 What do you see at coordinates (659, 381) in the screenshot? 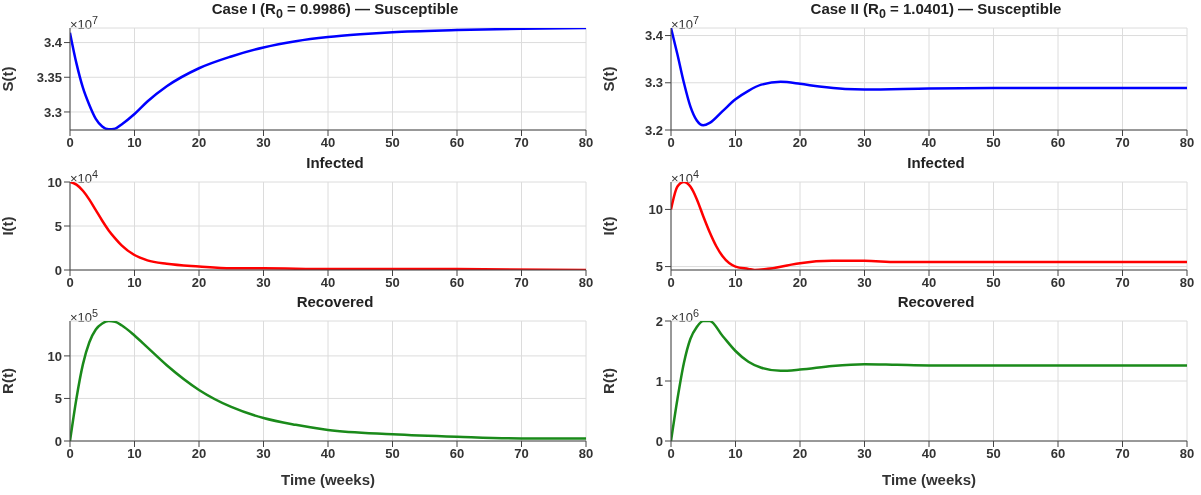
I see `y-tick-label: 1` at bounding box center [659, 381].